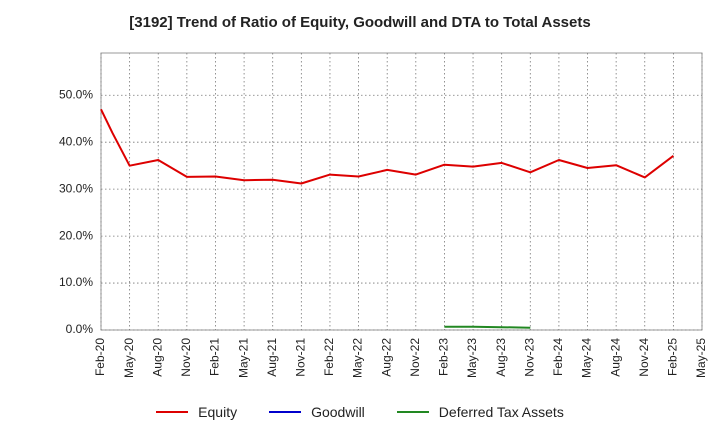 The image size is (720, 440). What do you see at coordinates (529, 357) in the screenshot?
I see `x-tick-label: Nov-23` at bounding box center [529, 357].